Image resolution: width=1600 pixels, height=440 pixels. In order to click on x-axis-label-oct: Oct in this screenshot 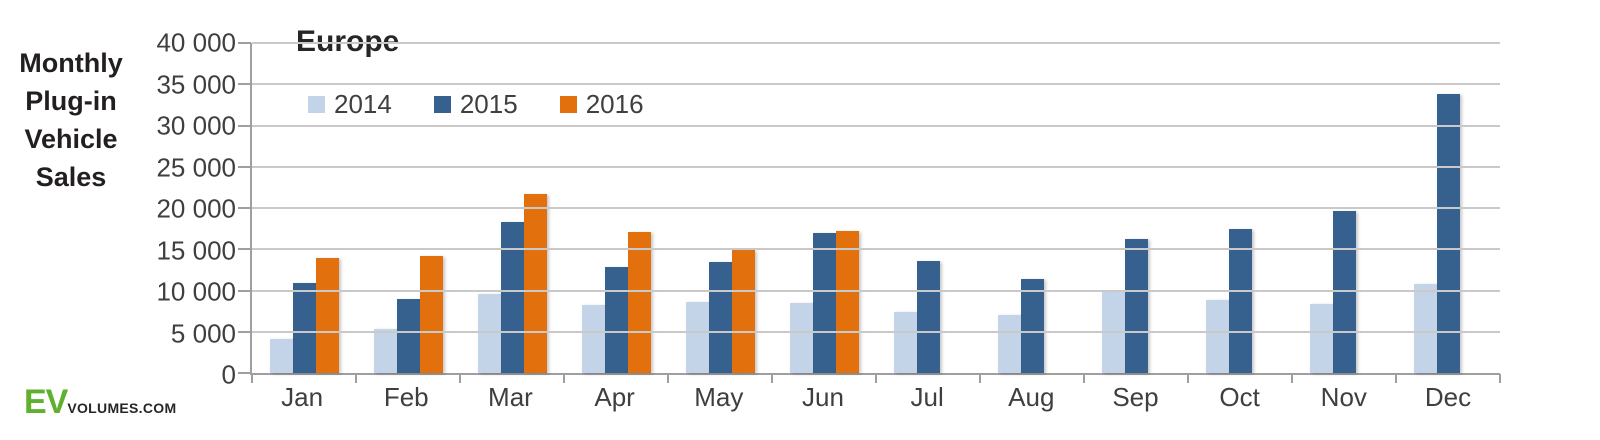, I will do `click(1239, 397)`.